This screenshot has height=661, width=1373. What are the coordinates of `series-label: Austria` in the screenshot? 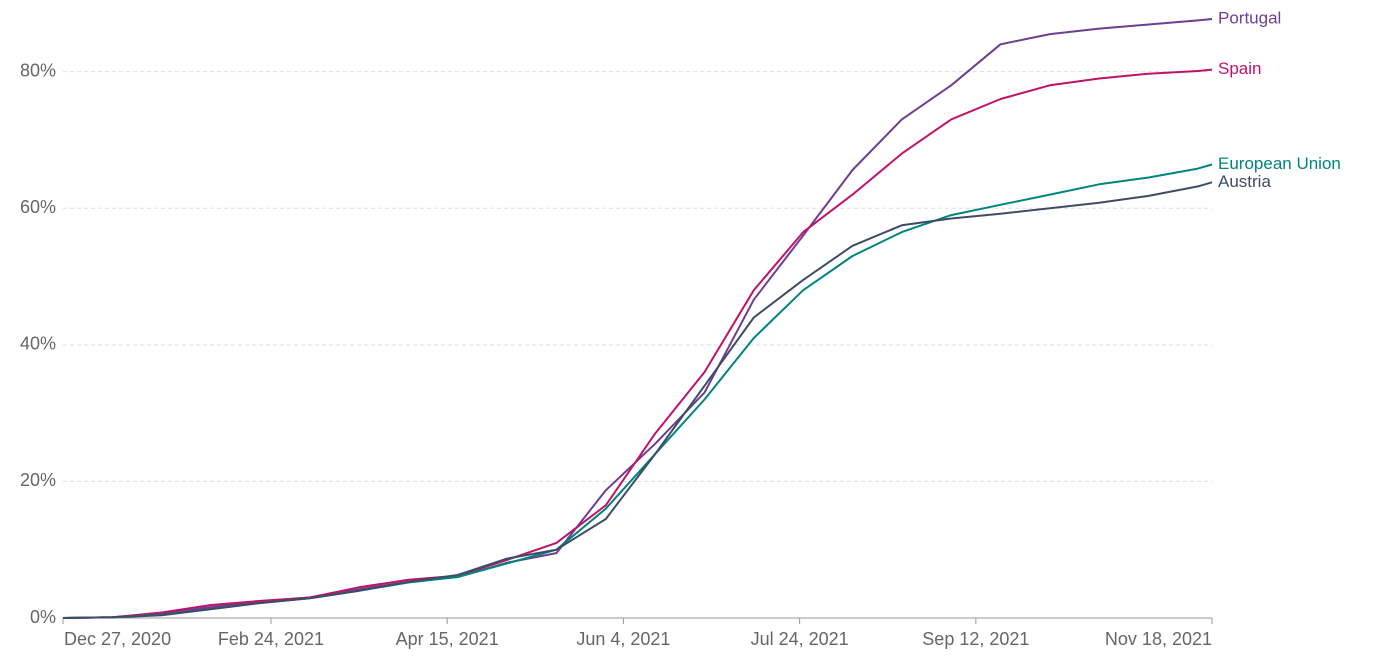 It's located at (1244, 181).